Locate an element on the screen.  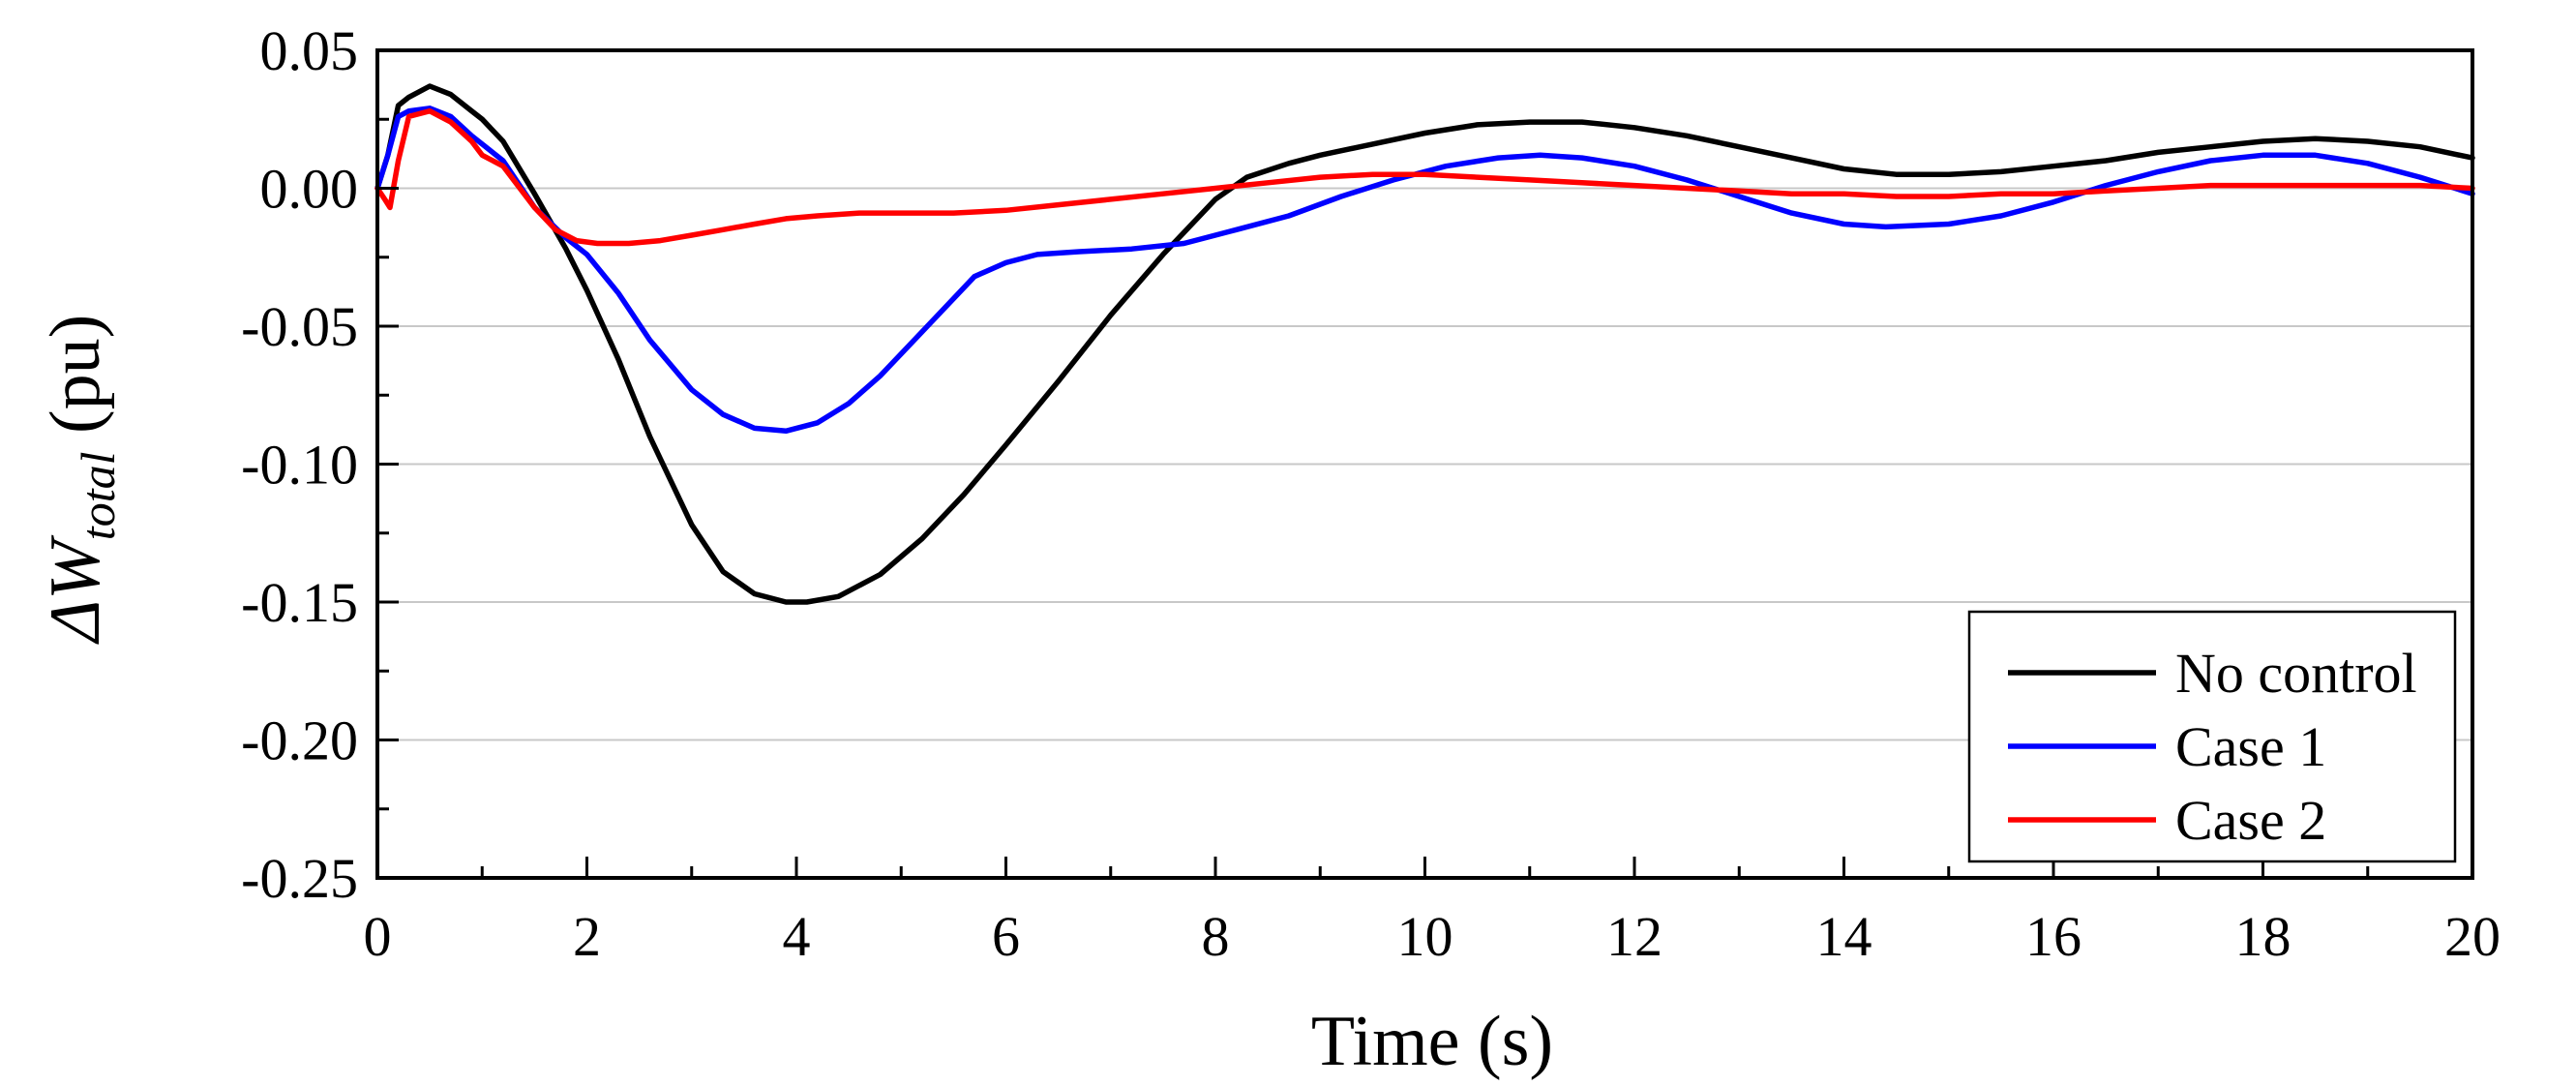
y-tick-labels: 0.05 0.00 -0.05 -0.10 -0.15 -0.20 -0.25 is located at coordinates (299, 464).